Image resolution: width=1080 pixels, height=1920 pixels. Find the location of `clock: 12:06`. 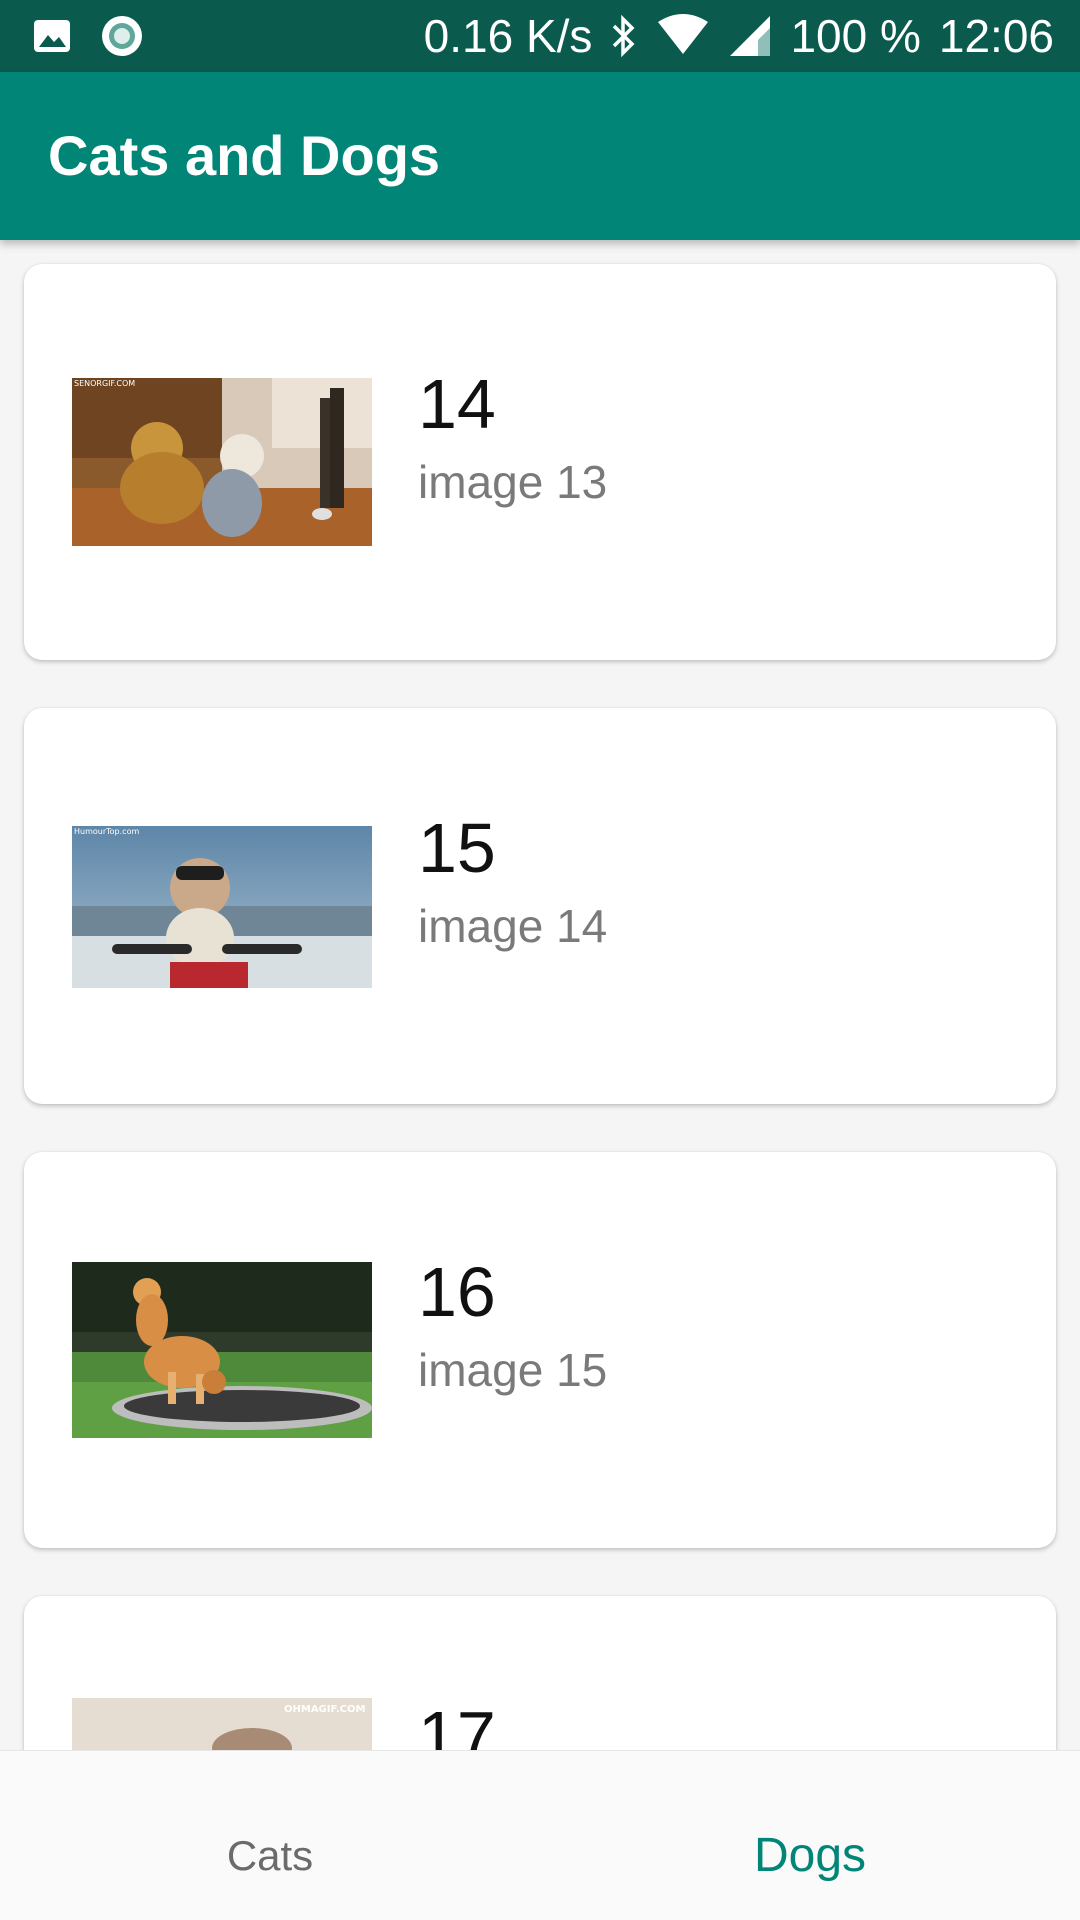

clock: 12:06 is located at coordinates (996, 36).